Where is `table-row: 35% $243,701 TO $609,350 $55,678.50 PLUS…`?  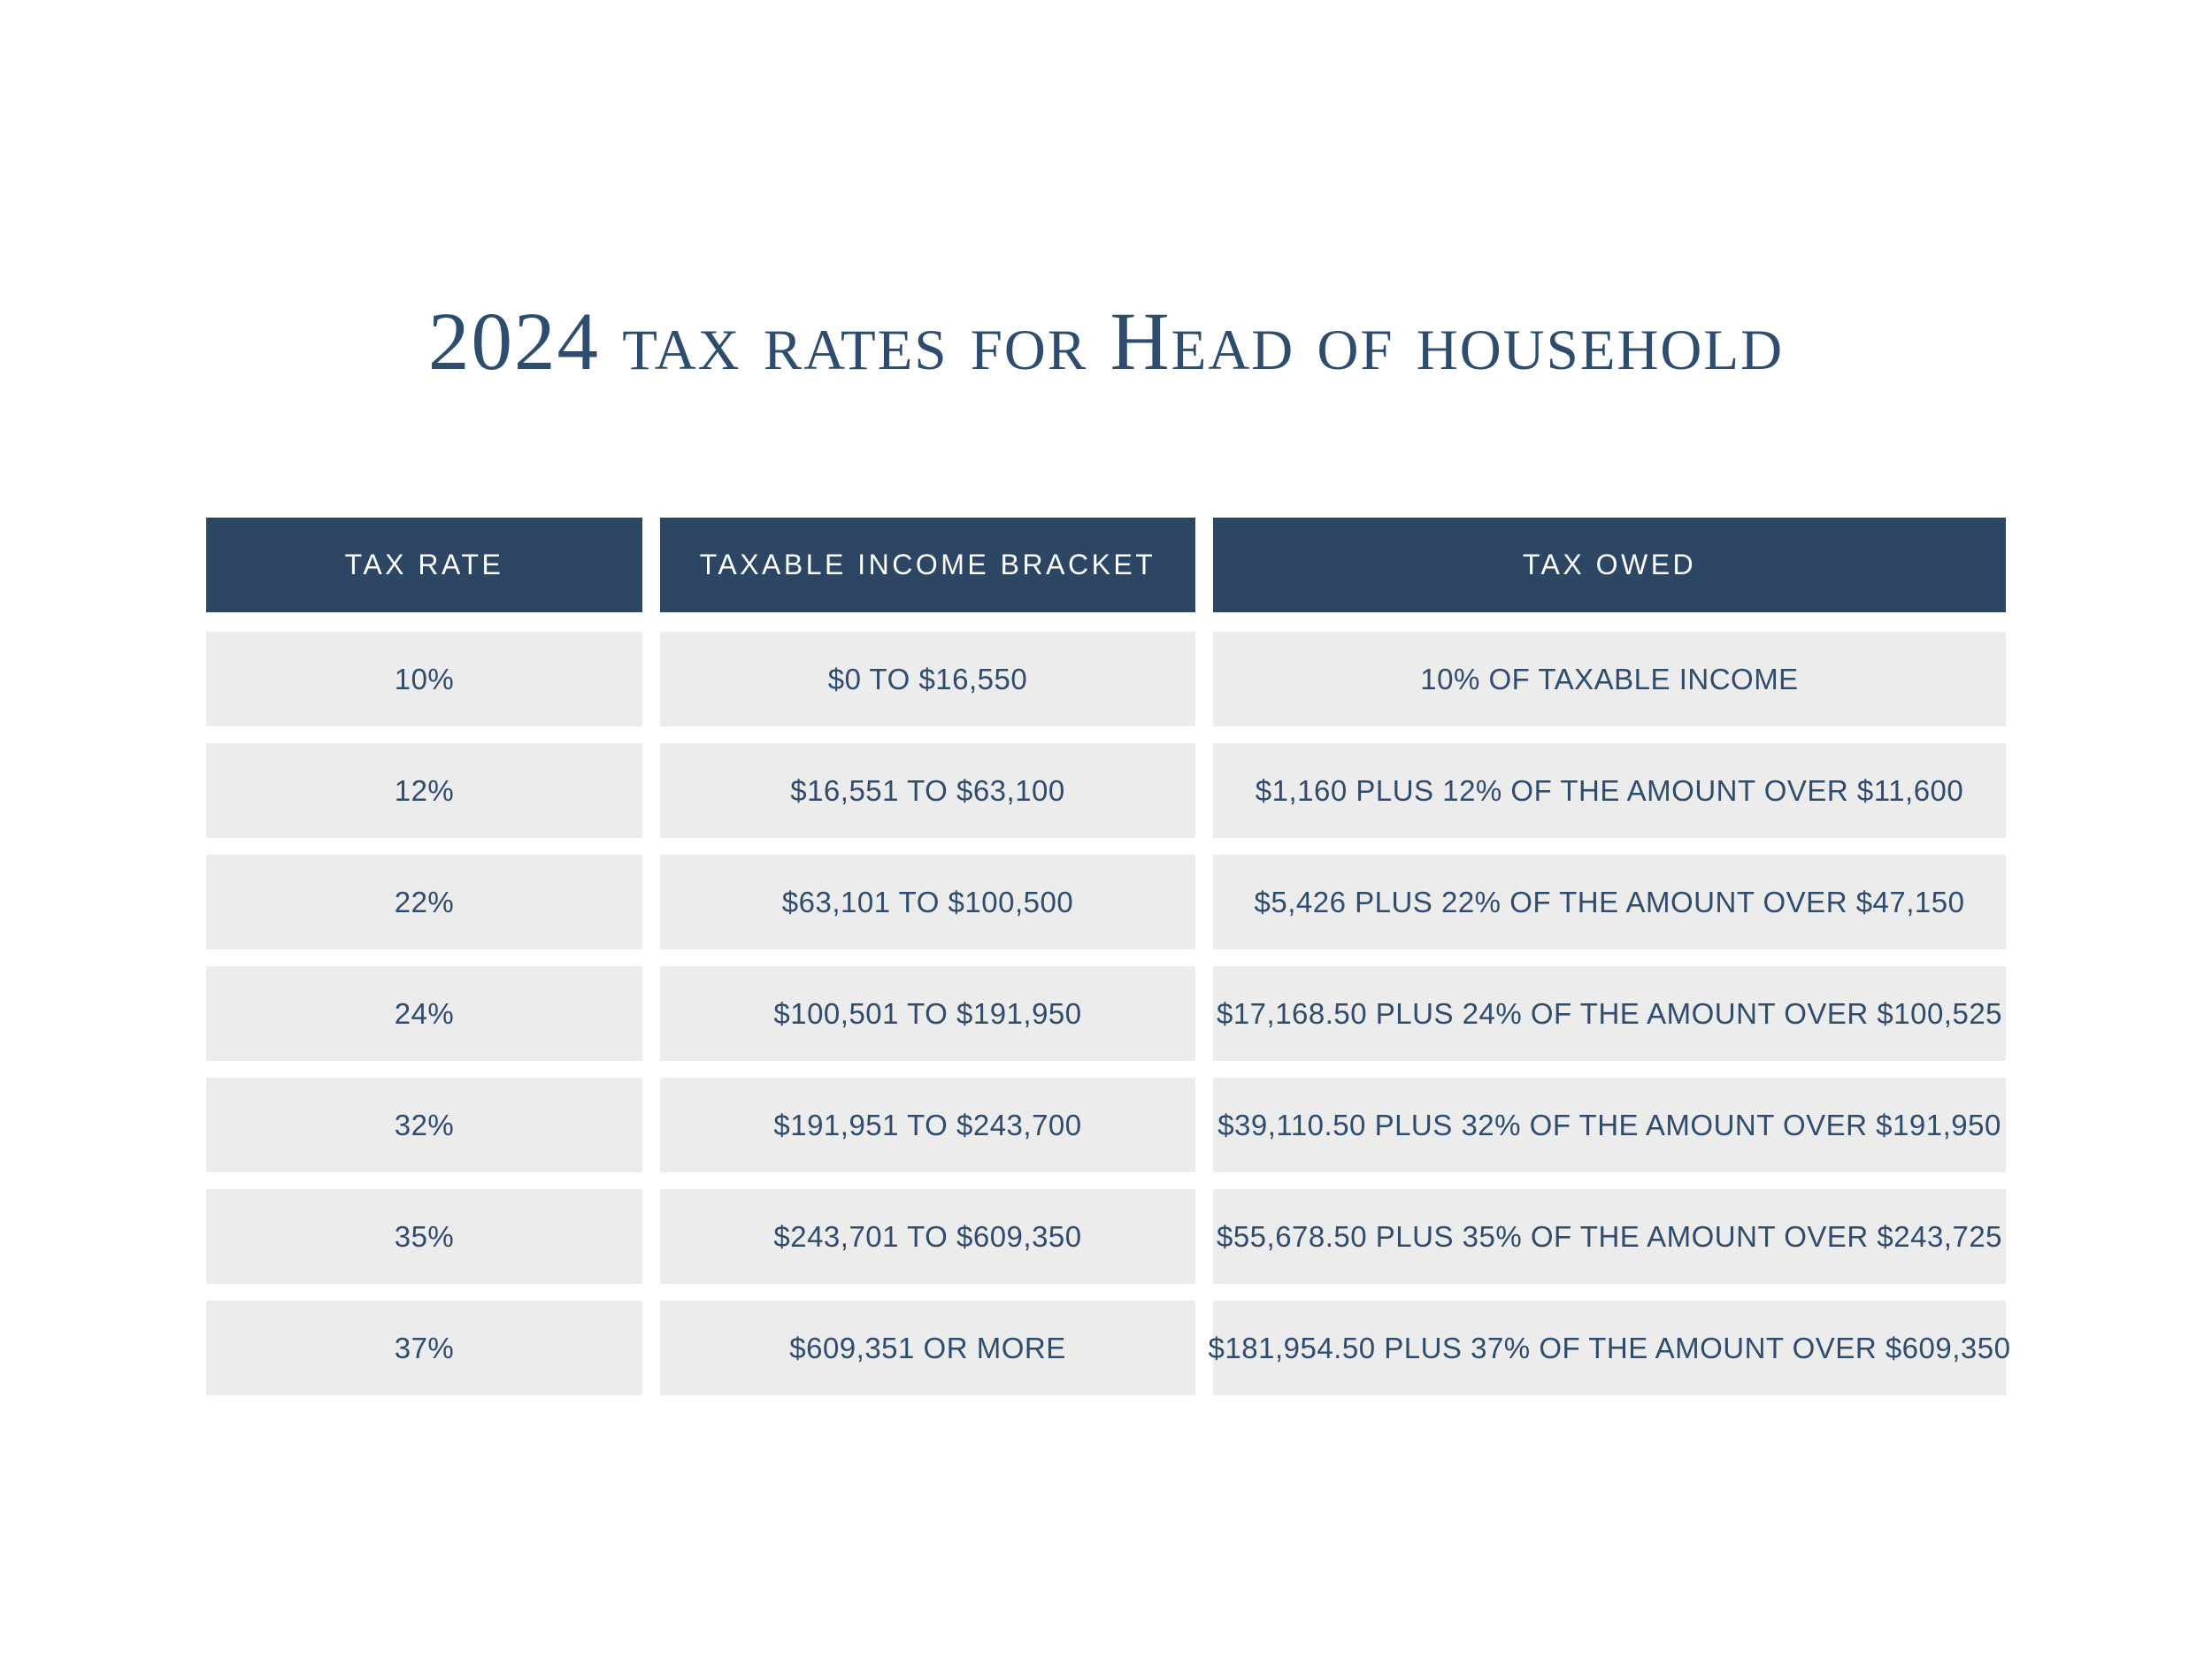
table-row: 35% $243,701 TO $609,350 $55,678.50 PLUS… is located at coordinates (1106, 1236).